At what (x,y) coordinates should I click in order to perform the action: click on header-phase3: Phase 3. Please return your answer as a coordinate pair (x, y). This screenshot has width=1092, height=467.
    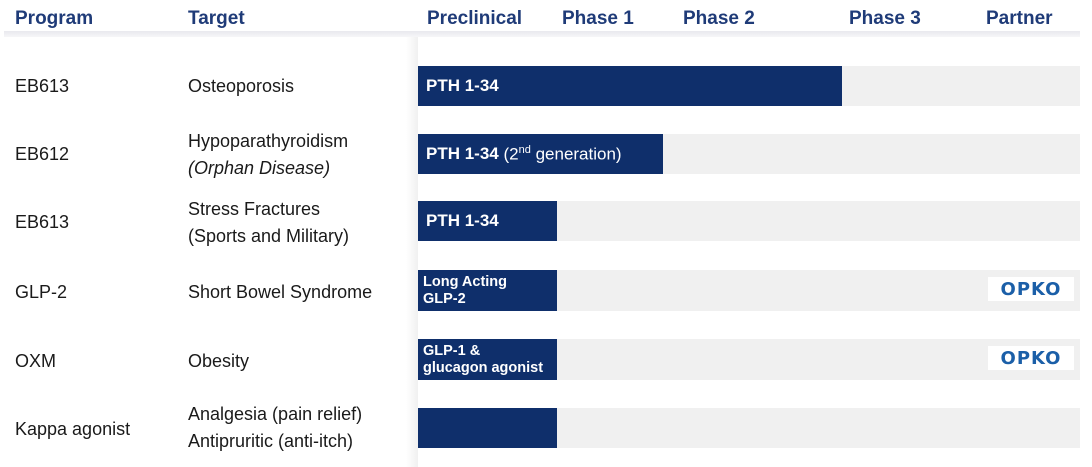
    Looking at the image, I should click on (885, 18).